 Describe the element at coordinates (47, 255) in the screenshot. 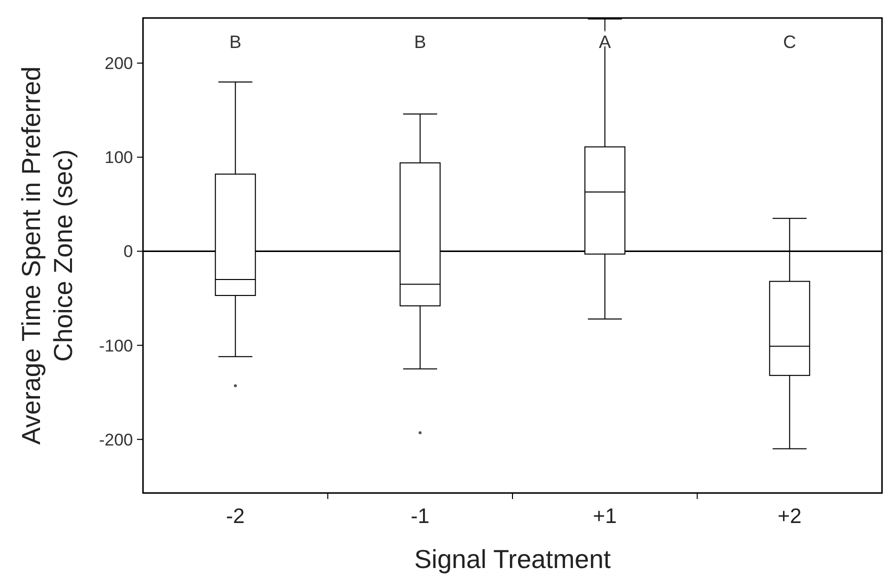

I see `y-axis-title: Average Time Spent in Preferred Choice Zone (sec)` at that location.